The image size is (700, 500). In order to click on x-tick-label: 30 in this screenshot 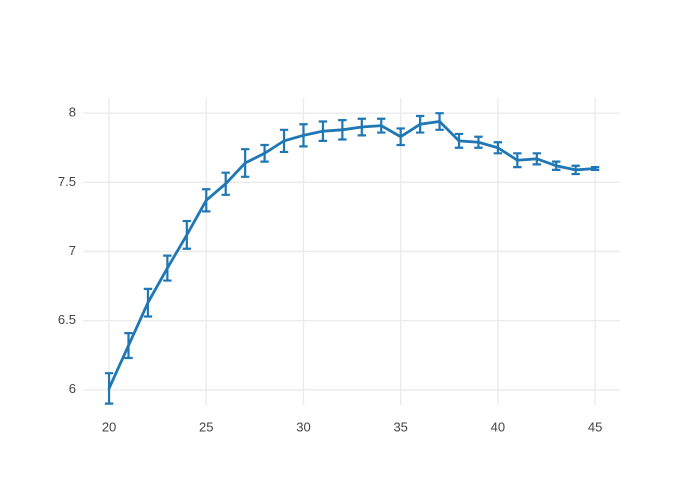, I will do `click(303, 426)`.